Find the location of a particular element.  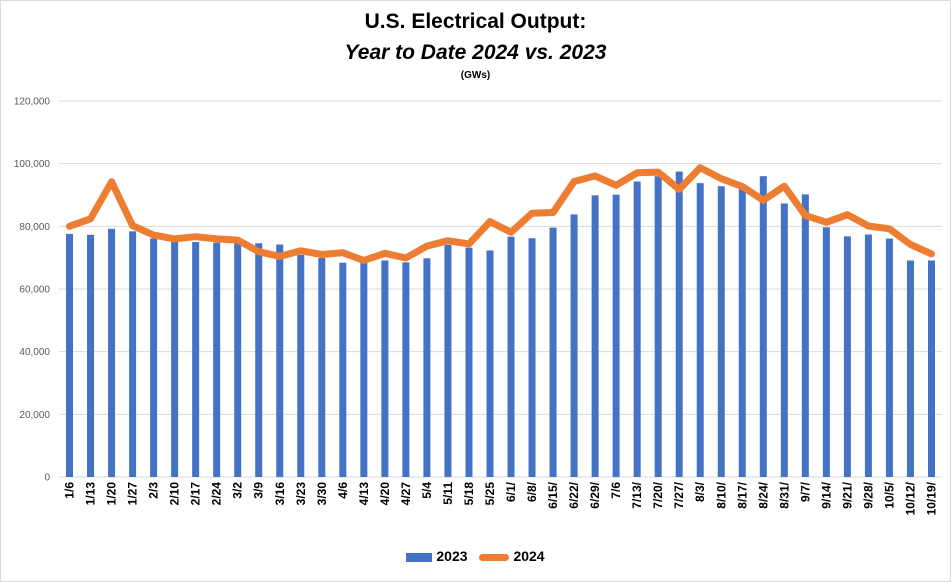

x-tick-label: 4/27 is located at coordinates (406, 494).